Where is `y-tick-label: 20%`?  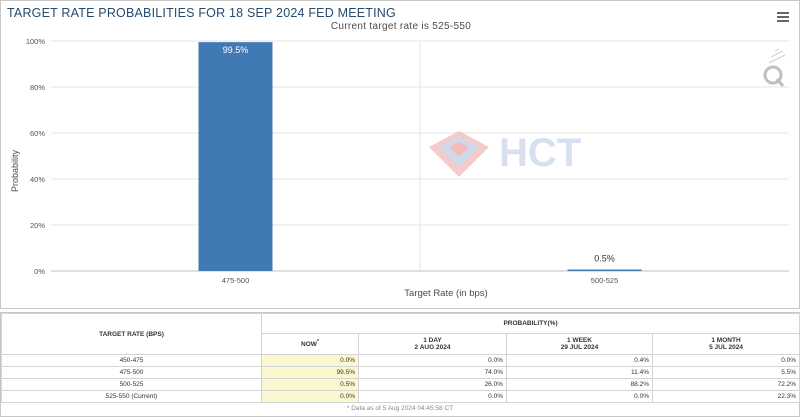 y-tick-label: 20% is located at coordinates (37, 225).